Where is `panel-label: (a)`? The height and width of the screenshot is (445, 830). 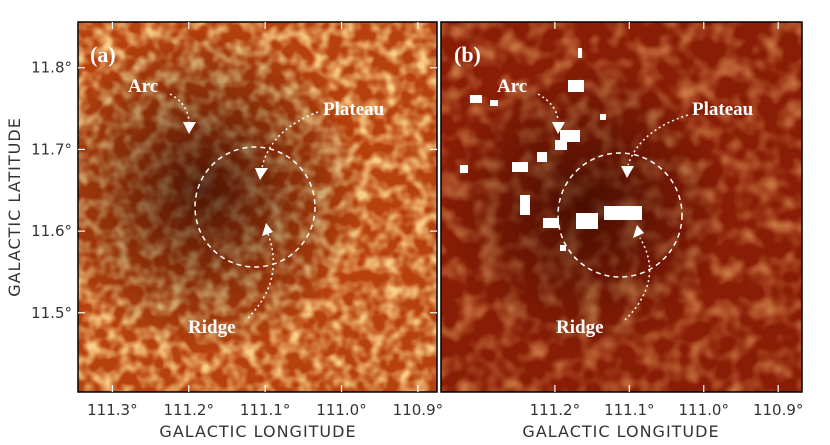 panel-label: (a) is located at coordinates (103, 54).